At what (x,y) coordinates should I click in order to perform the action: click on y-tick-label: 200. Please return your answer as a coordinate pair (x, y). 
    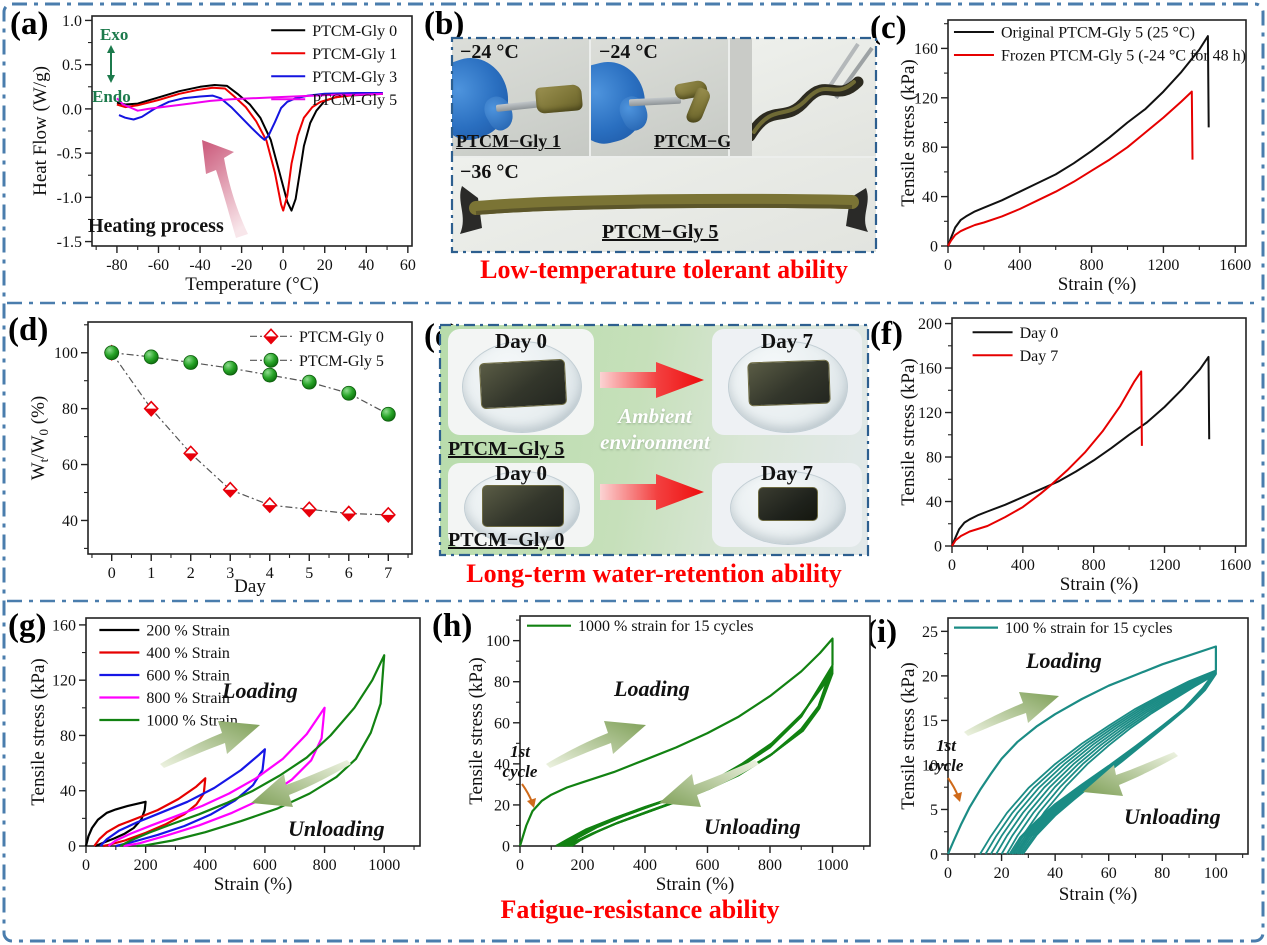
    Looking at the image, I should click on (930, 324).